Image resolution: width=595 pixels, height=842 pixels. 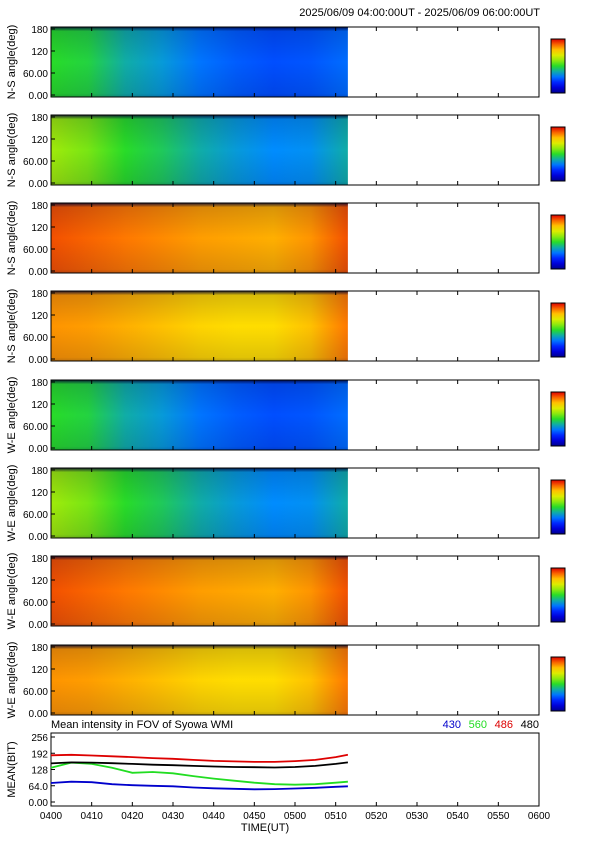 I want to click on keogram-panel-8: 180 120 60.00 0.00 W-E angle(deg), so click(x=286, y=681).